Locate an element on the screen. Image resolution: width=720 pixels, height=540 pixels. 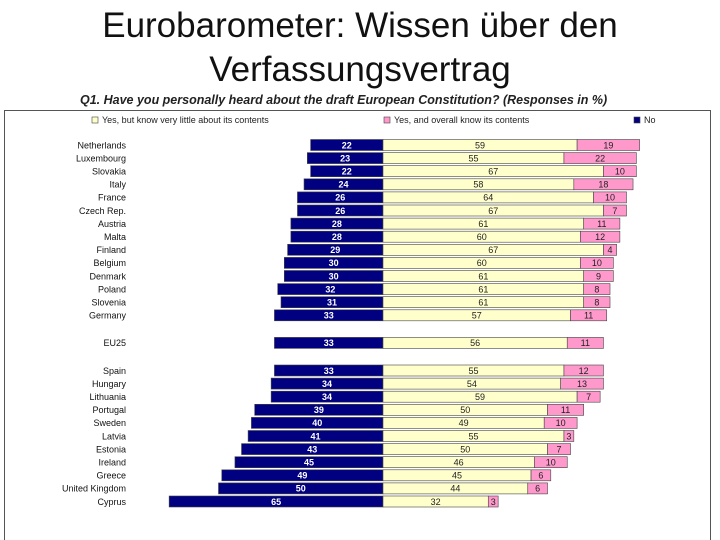
legend-swatch-no is located at coordinates (637, 120).